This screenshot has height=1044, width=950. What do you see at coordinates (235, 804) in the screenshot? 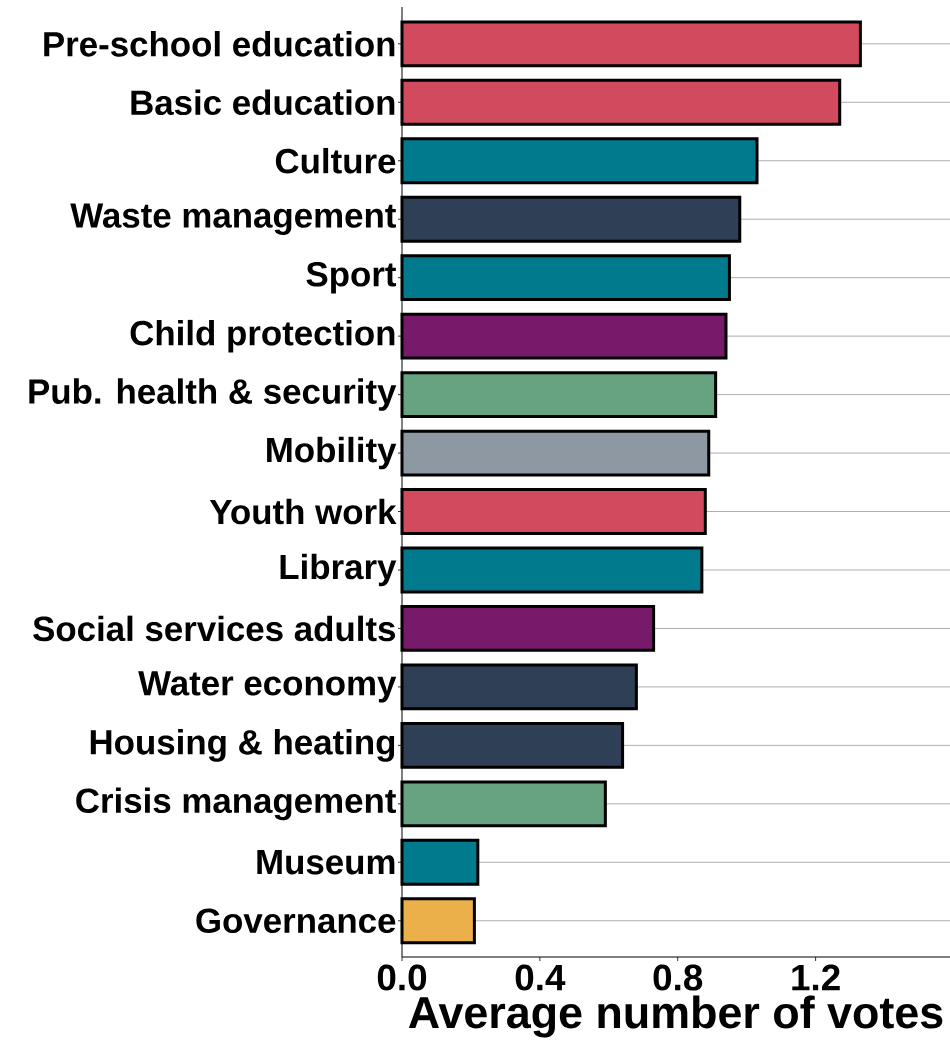
I see `y-tick-label: Crisis management` at bounding box center [235, 804].